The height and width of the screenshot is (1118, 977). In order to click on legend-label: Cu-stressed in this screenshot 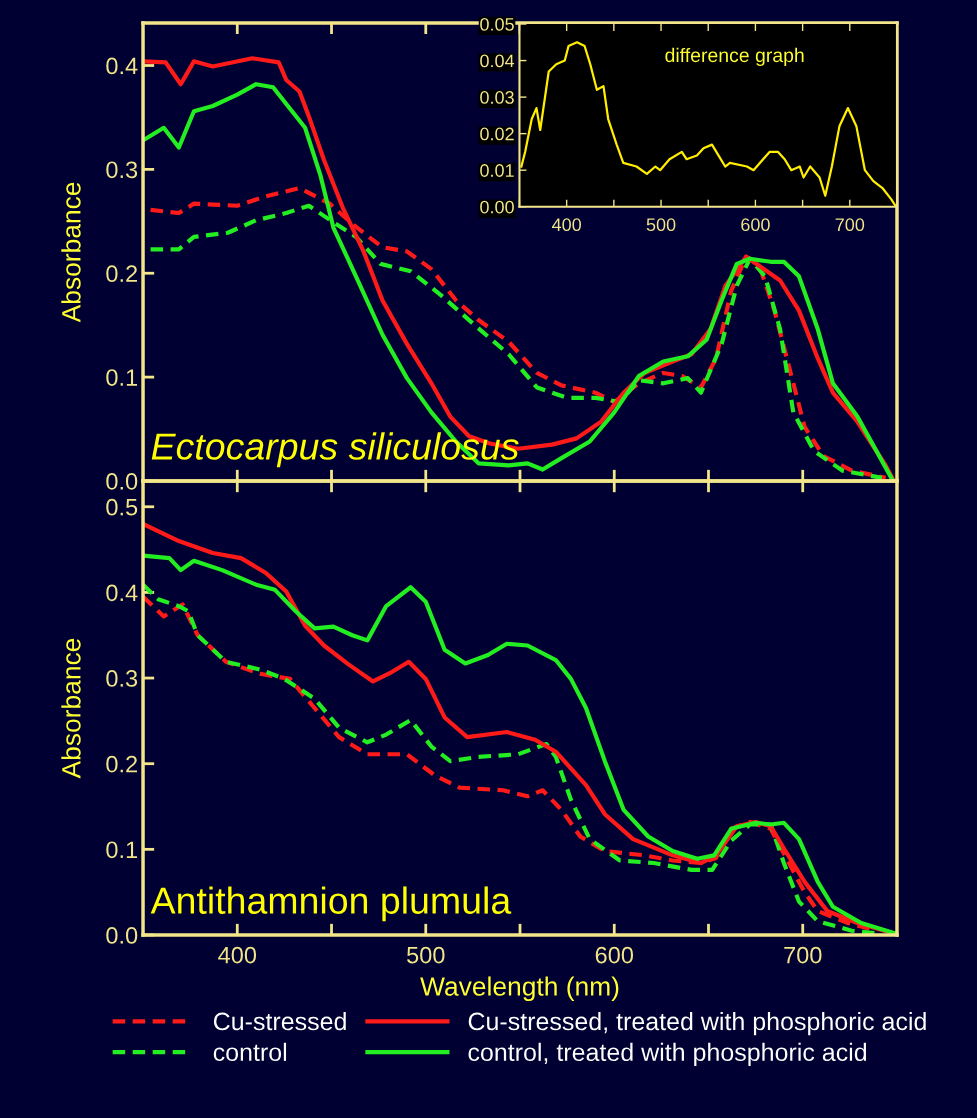, I will do `click(279, 1021)`.